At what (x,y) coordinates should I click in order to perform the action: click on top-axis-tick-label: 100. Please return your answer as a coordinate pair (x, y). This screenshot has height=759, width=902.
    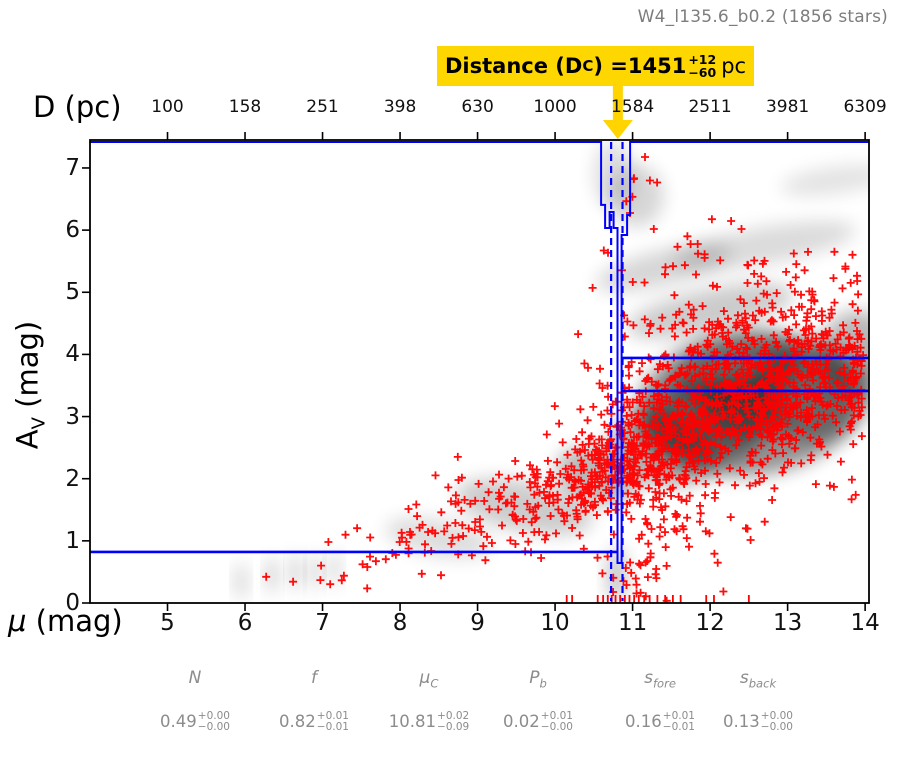
    Looking at the image, I should click on (167, 107).